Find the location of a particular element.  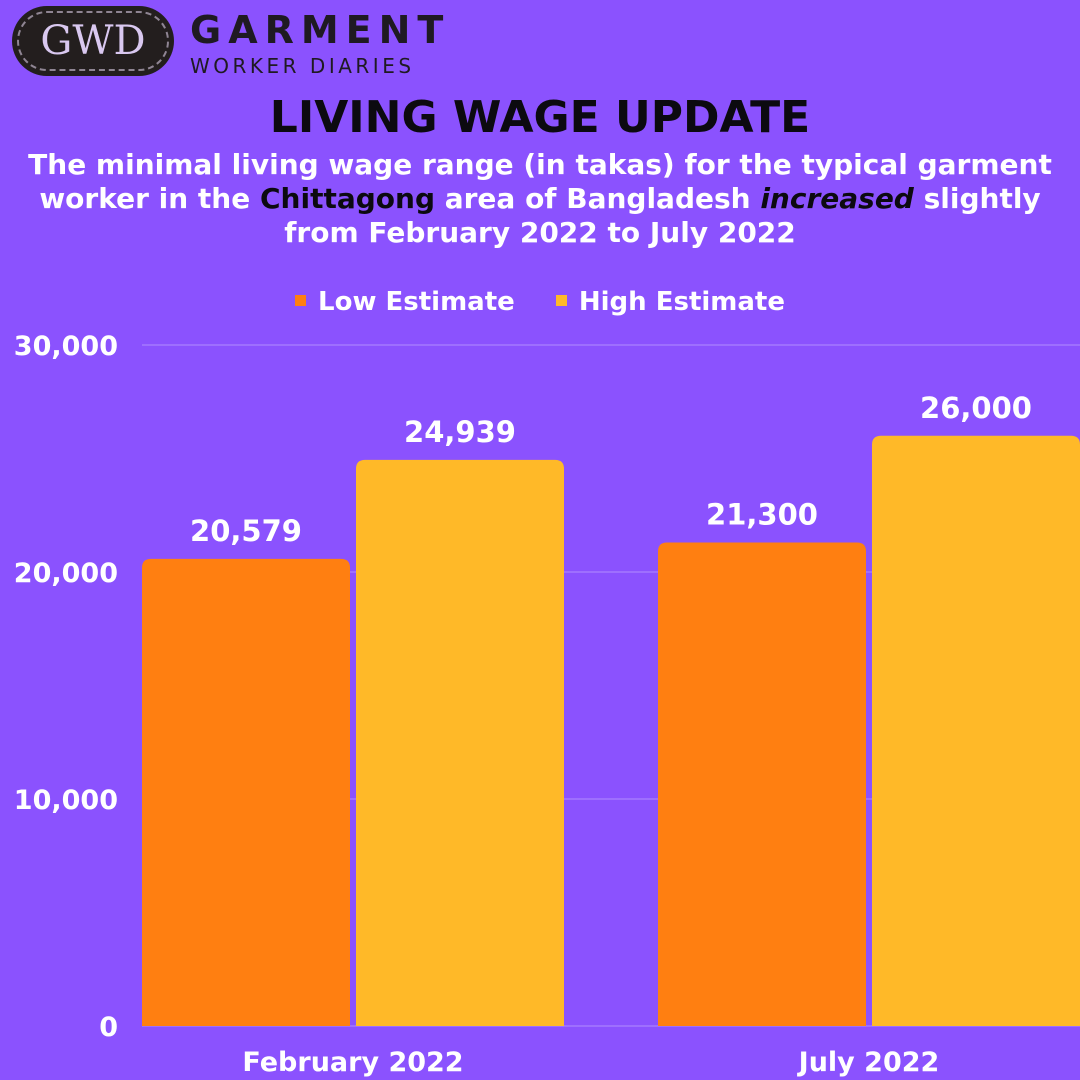

data-label: 26,000 is located at coordinates (976, 408).